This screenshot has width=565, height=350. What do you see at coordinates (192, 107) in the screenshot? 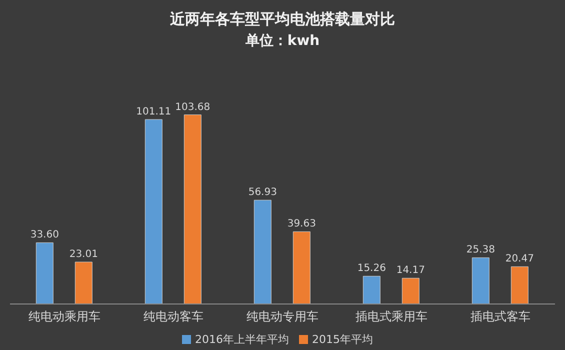
I see `data-label: 103.68` at bounding box center [192, 107].